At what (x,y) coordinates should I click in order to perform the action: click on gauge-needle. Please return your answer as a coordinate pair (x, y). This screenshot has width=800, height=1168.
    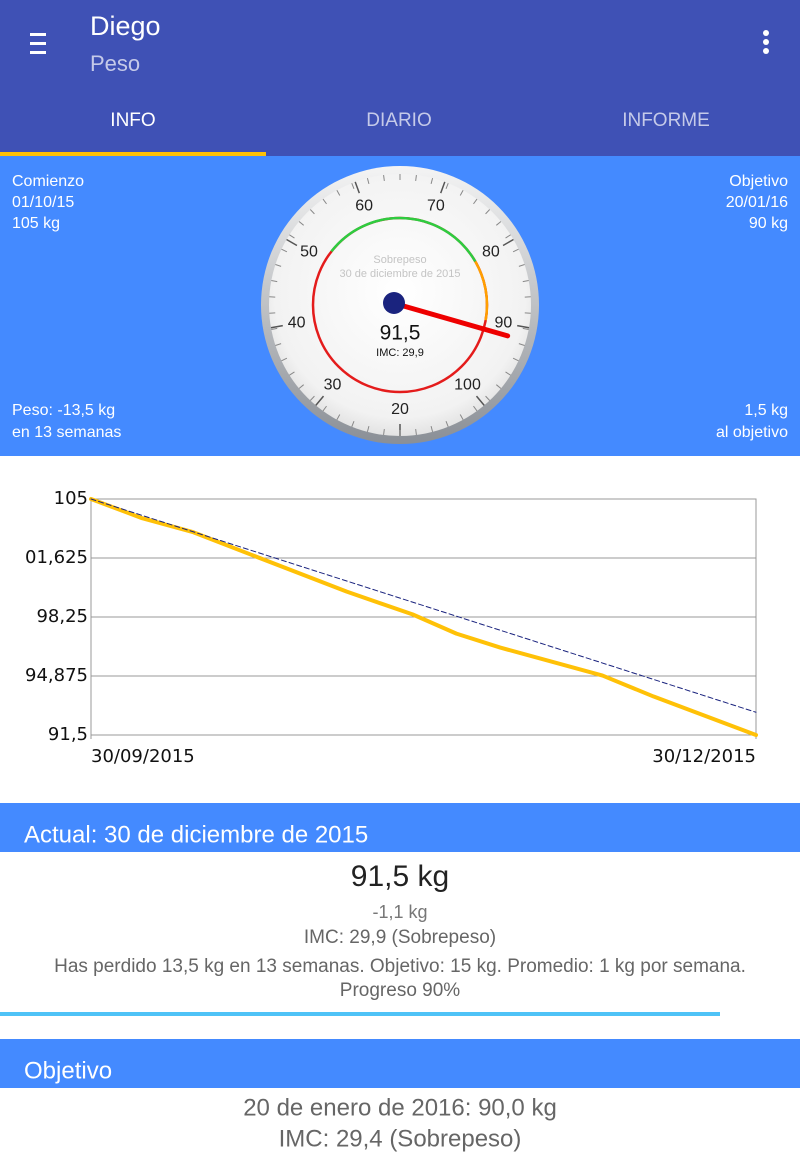
    Looking at the image, I should click on (447, 318).